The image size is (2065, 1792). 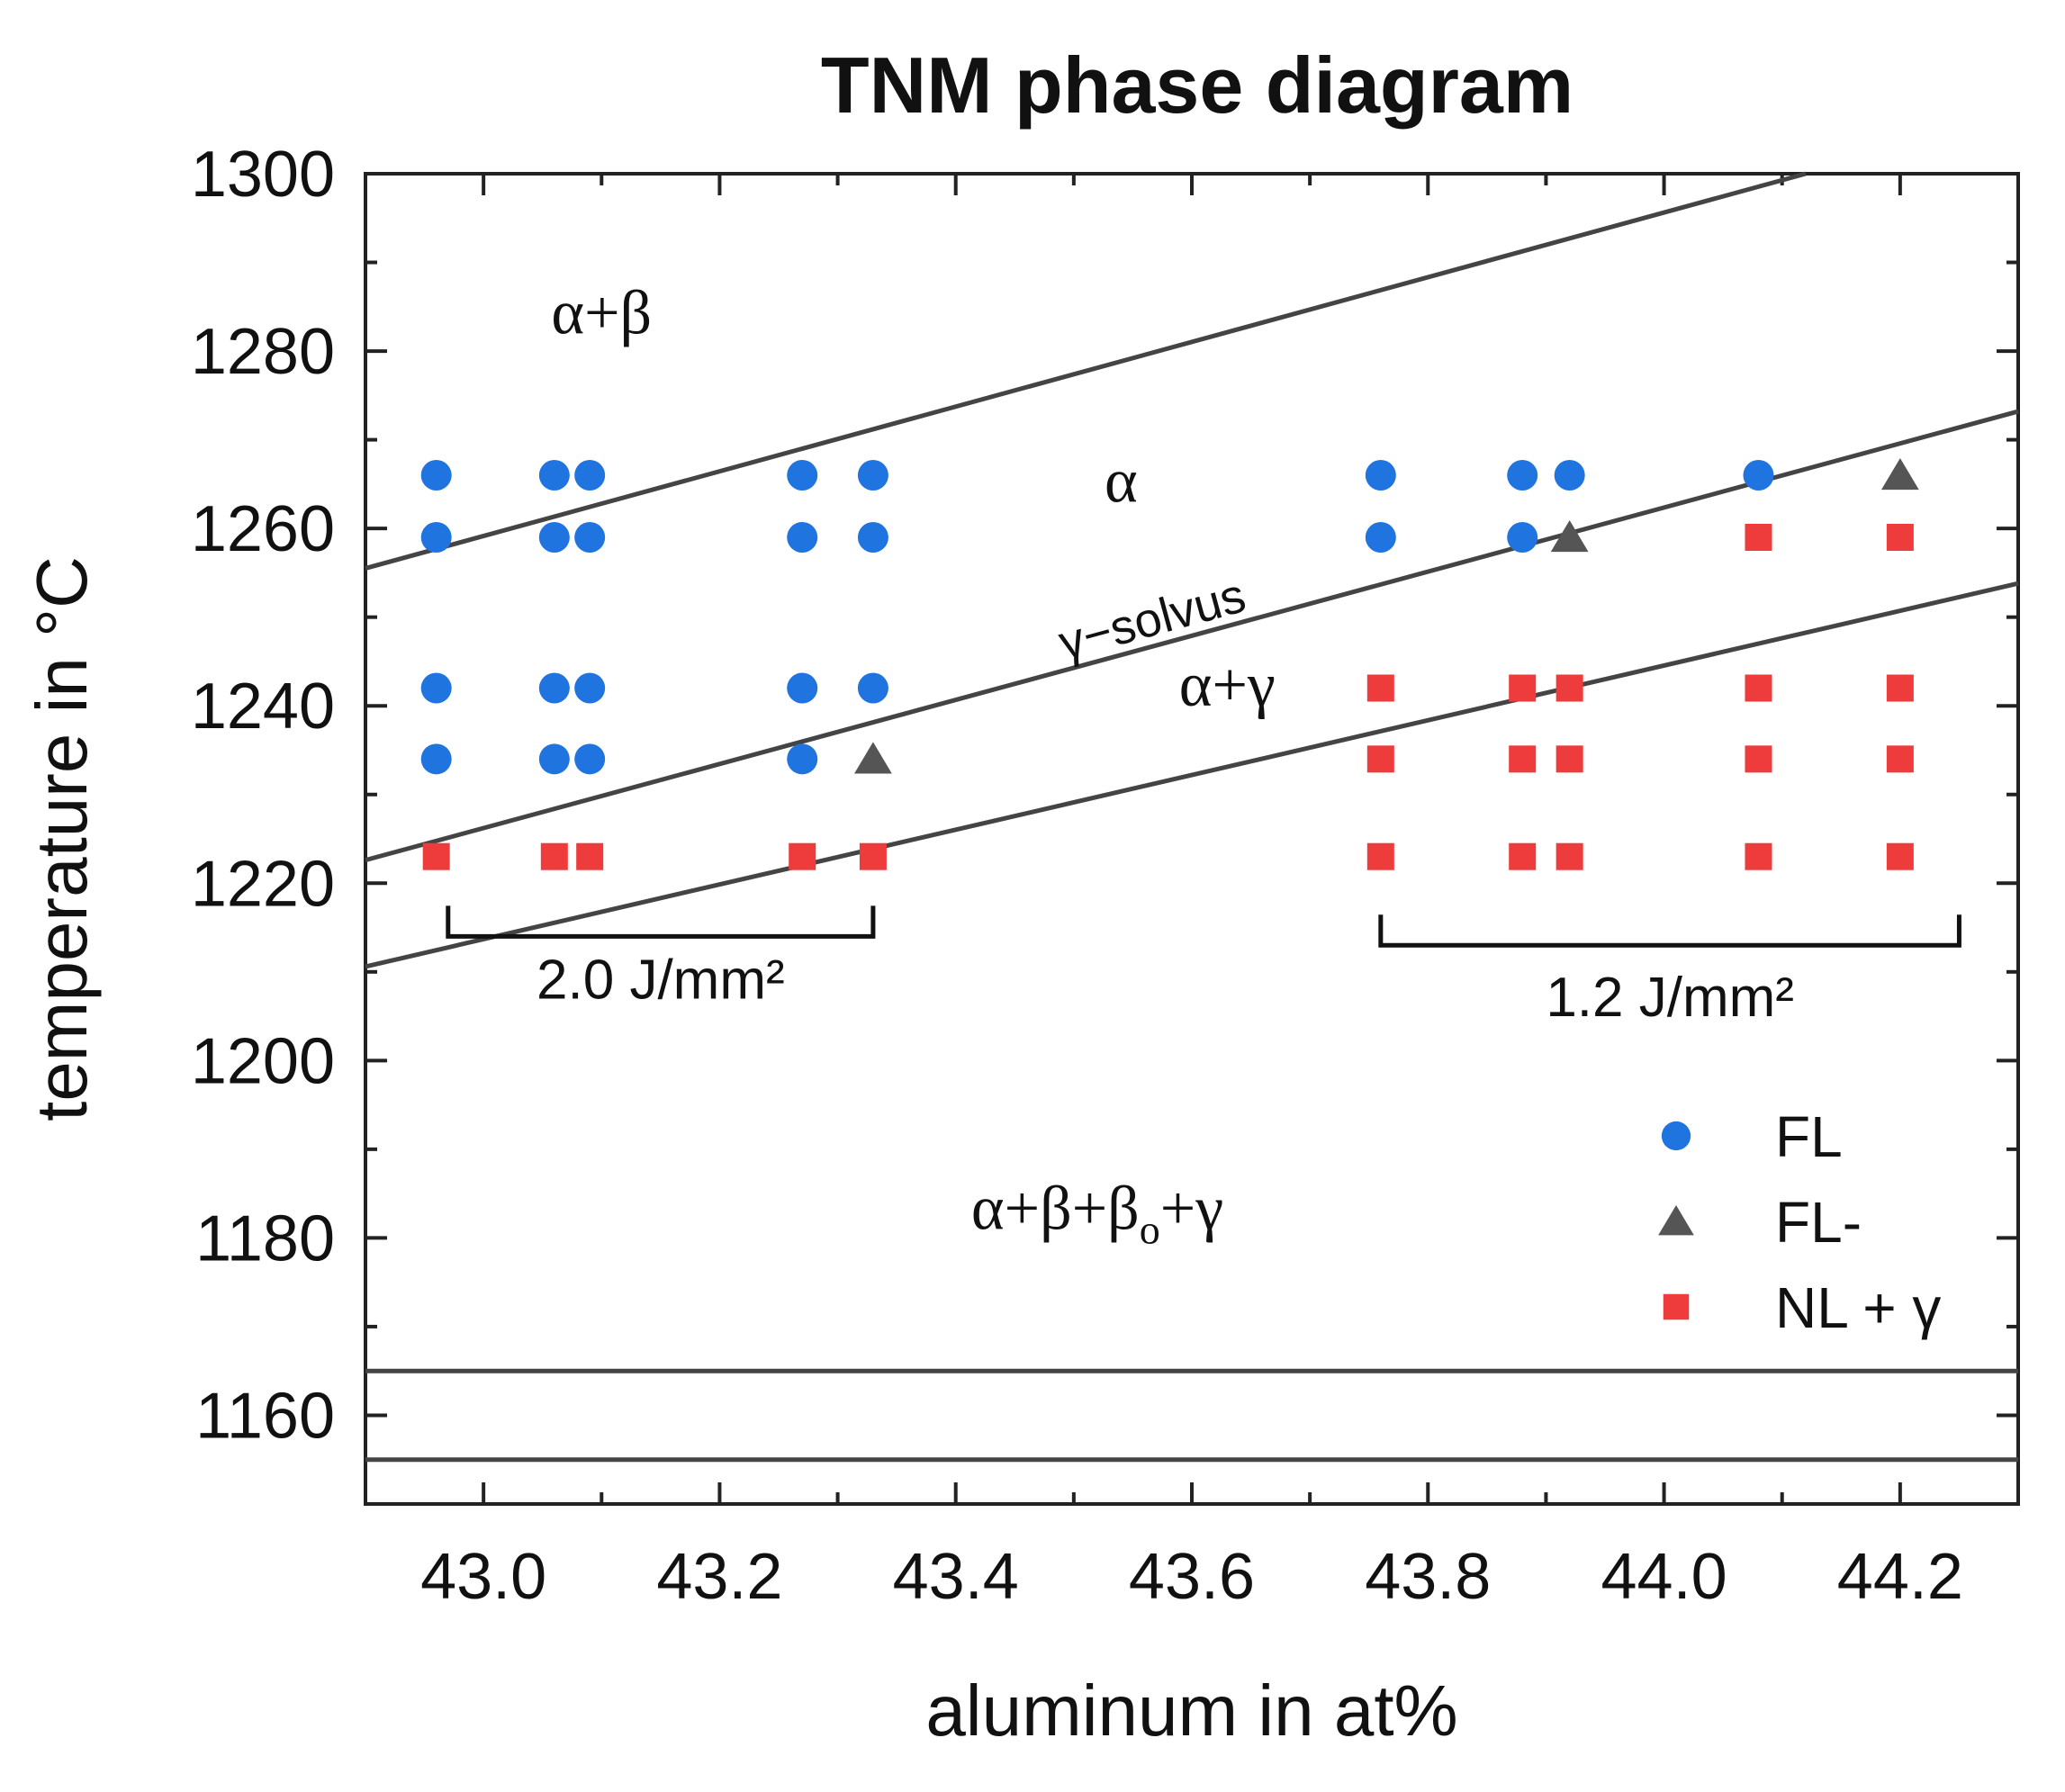 What do you see at coordinates (62, 839) in the screenshot?
I see `y-axis-label: temperature in °C` at bounding box center [62, 839].